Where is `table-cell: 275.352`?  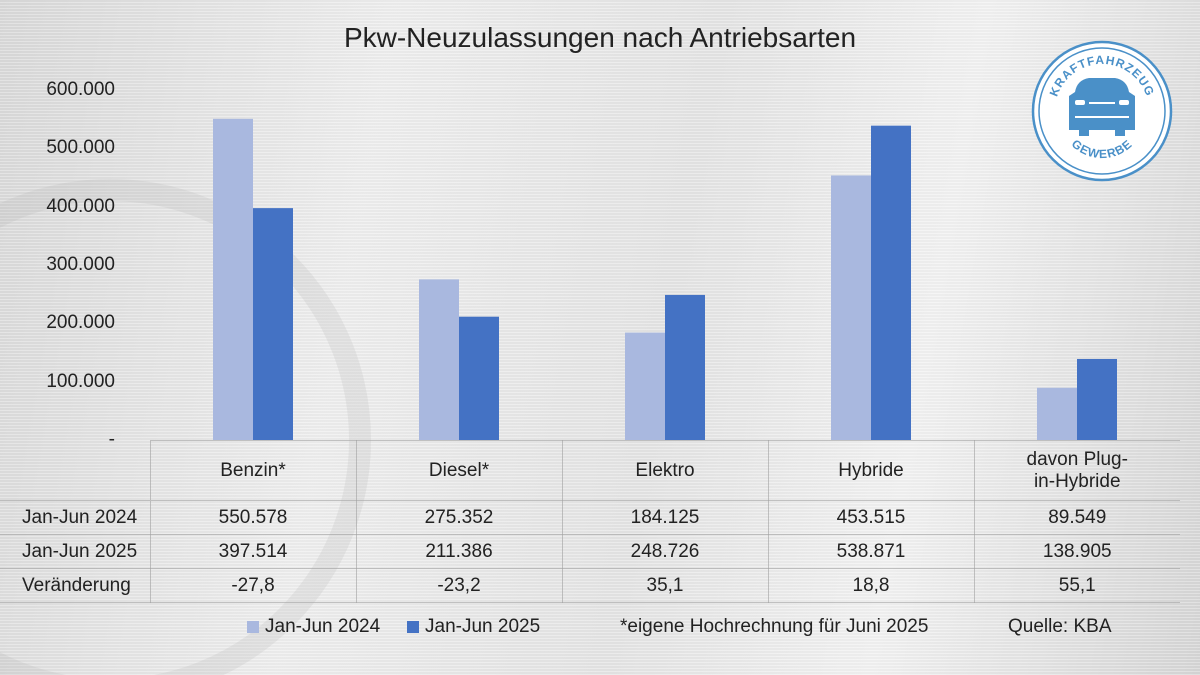 table-cell: 275.352 is located at coordinates (459, 517).